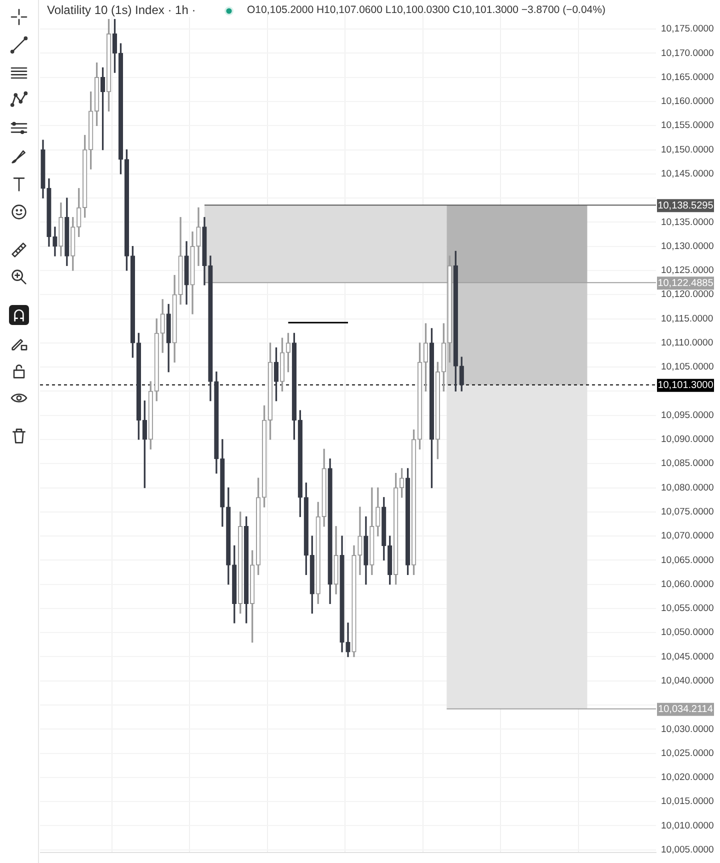 The image size is (720, 863). Describe the element at coordinates (686, 710) in the screenshot. I see `ref-line-label: 10,034.2114` at that location.